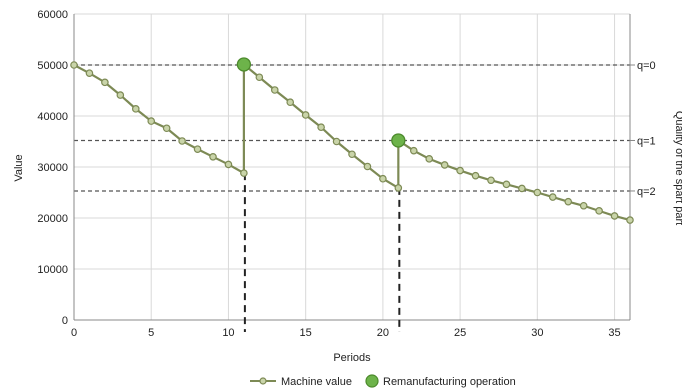 Image resolution: width=682 pixels, height=392 pixels. What do you see at coordinates (352, 358) in the screenshot?
I see `x-axis-title: Periods` at bounding box center [352, 358].